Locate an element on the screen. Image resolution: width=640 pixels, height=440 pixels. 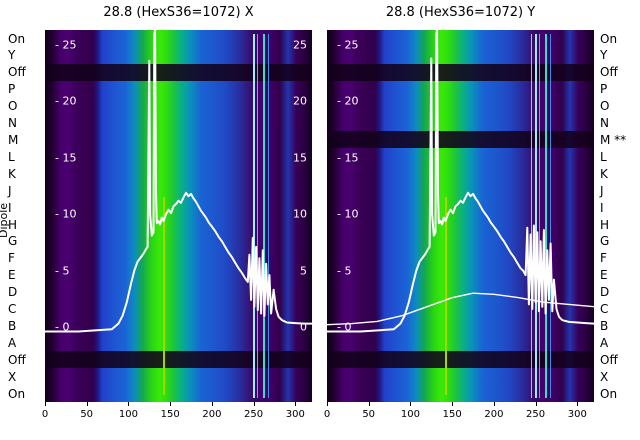
panel-title-y: 28.8 (HexS36=1072) Y is located at coordinates (460, 12).